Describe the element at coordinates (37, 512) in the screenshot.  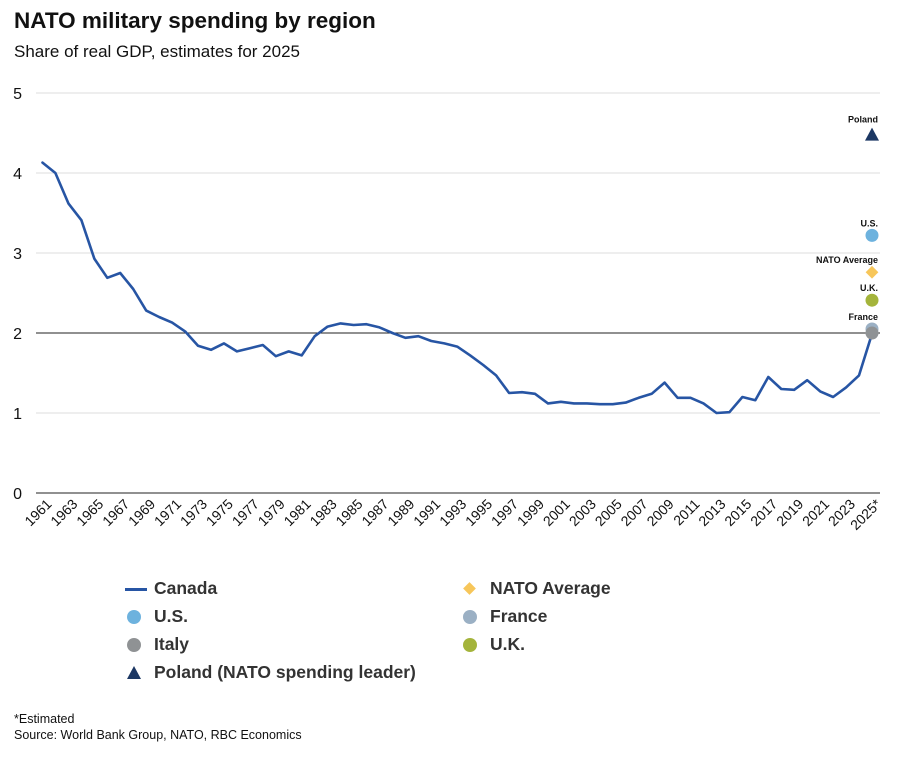
I see `x-tick-label: 1961` at that location.